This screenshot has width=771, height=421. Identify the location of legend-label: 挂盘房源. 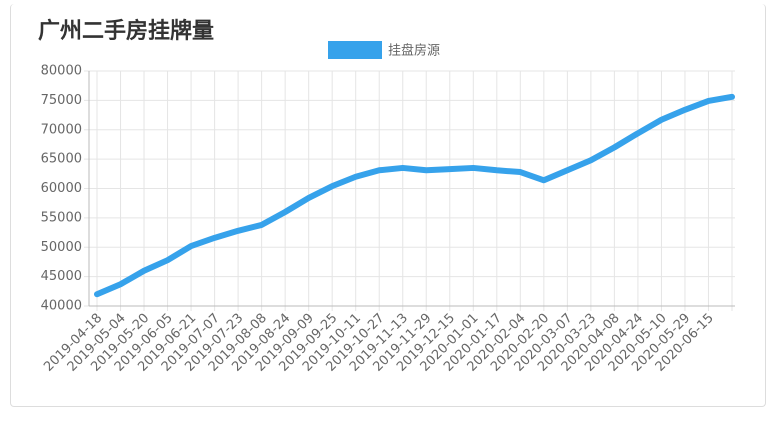
(414, 51).